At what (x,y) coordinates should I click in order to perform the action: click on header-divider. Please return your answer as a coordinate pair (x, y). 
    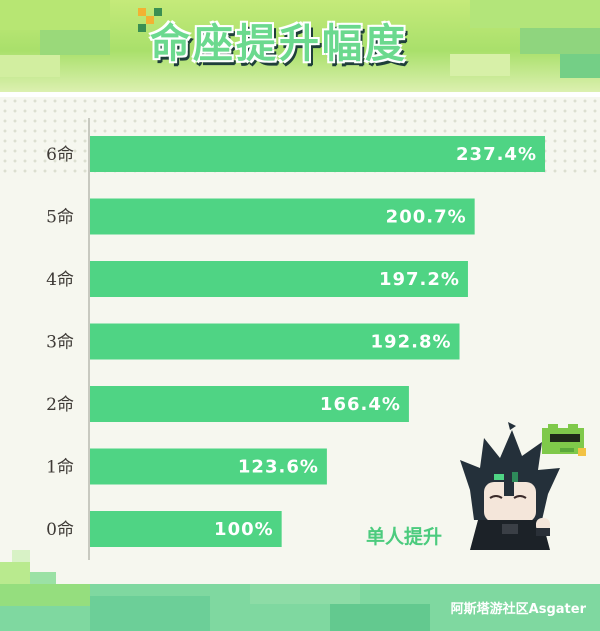
    Looking at the image, I should click on (300, 94).